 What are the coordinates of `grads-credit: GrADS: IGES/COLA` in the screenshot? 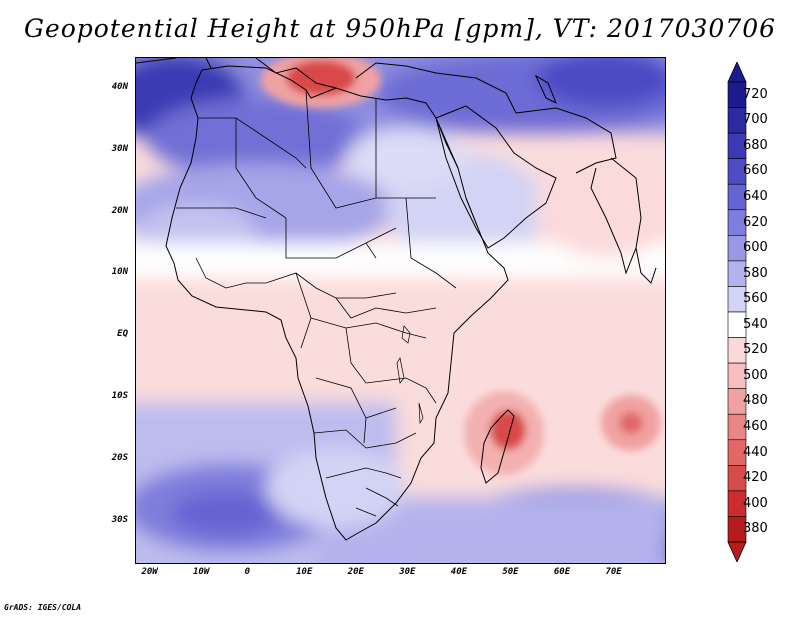 It's located at (43, 607).